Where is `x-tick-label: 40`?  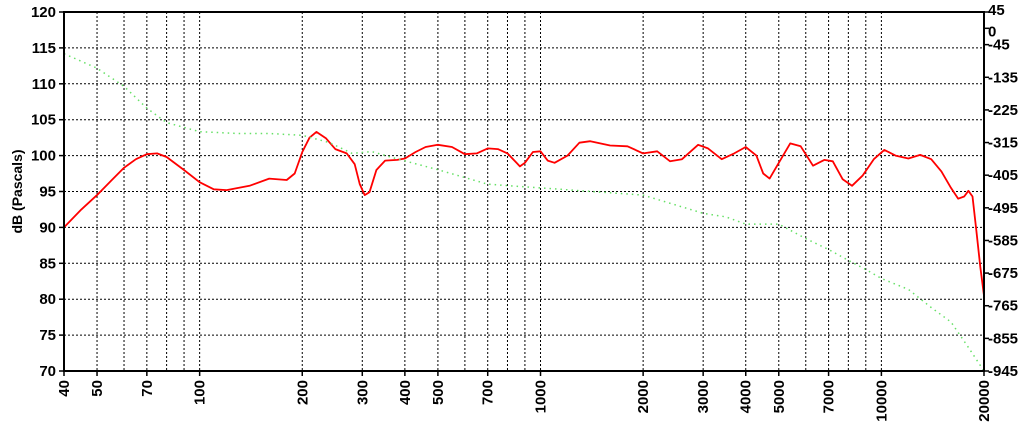 x-tick-label: 40 is located at coordinates (64, 388).